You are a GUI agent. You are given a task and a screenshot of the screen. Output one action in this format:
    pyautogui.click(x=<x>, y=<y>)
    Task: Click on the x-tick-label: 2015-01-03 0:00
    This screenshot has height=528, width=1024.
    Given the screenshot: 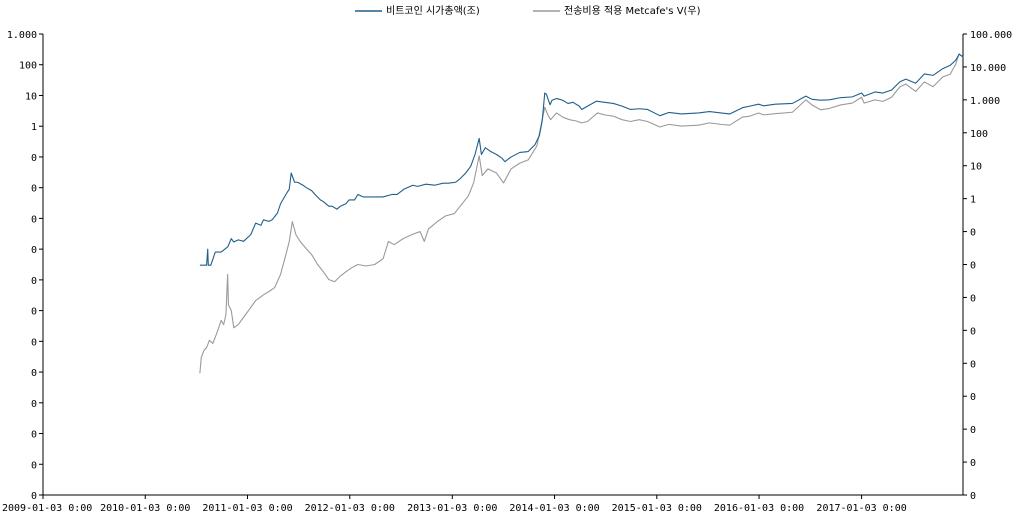 What is the action you would take?
    pyautogui.click(x=657, y=508)
    